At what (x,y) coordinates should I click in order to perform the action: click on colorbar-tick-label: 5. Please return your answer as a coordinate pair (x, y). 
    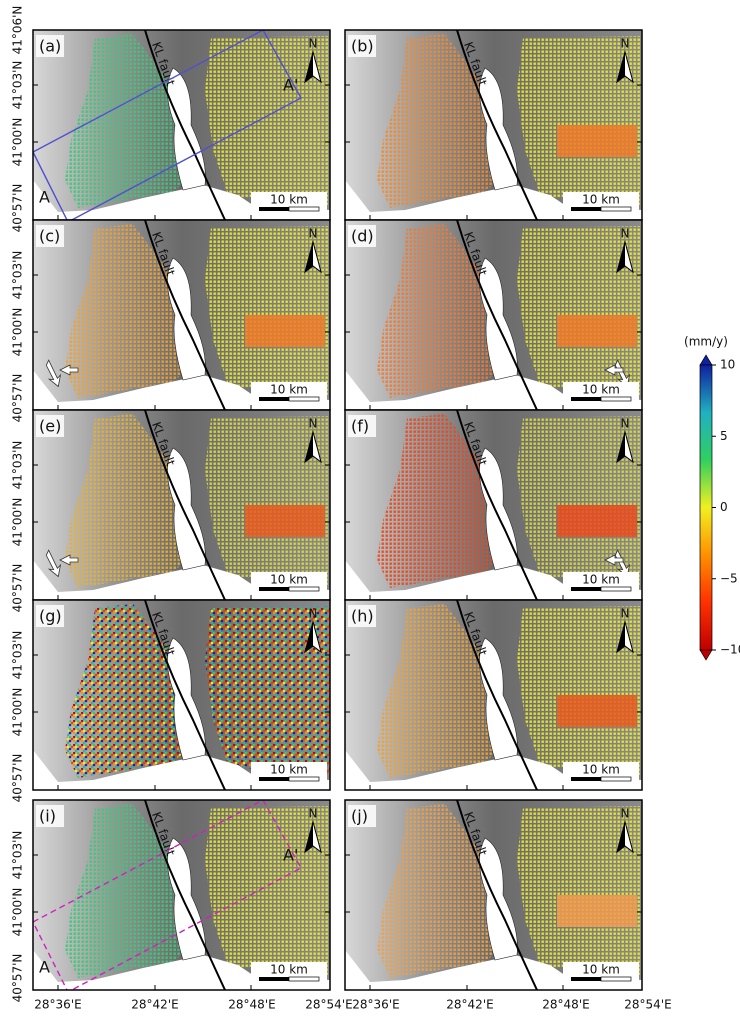
    Looking at the image, I should click on (724, 436).